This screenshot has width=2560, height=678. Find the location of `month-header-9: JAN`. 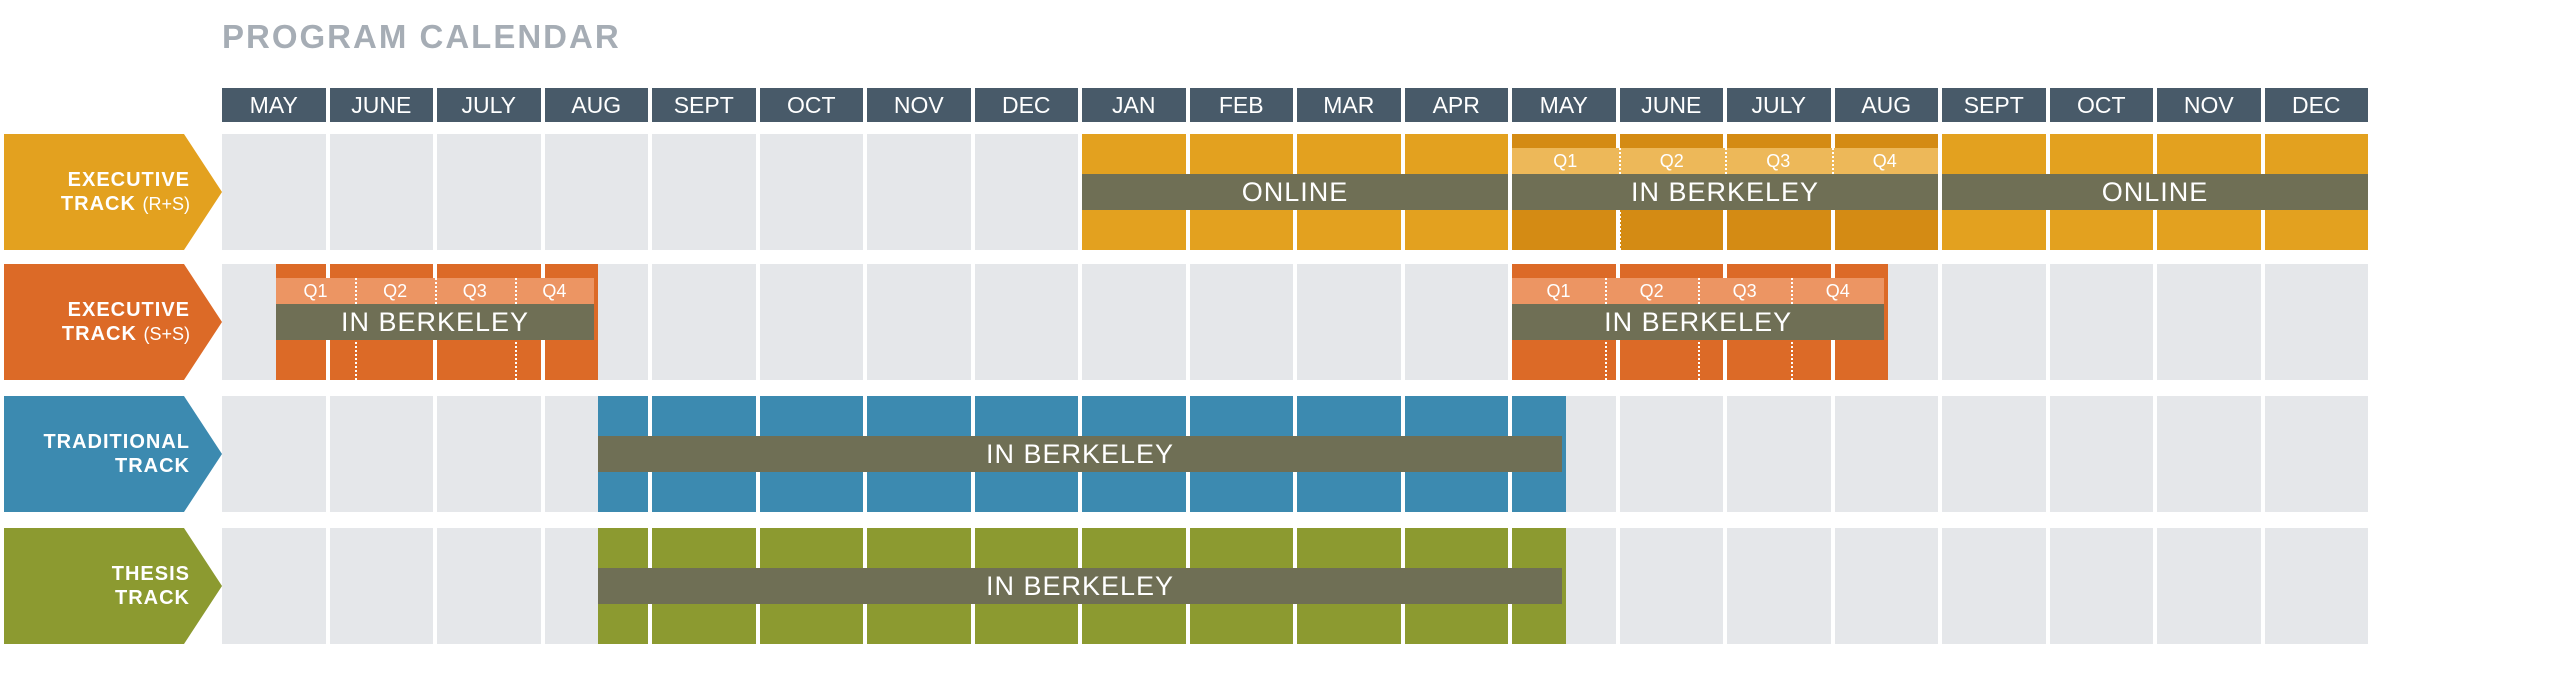

month-header-9: JAN is located at coordinates (1134, 105).